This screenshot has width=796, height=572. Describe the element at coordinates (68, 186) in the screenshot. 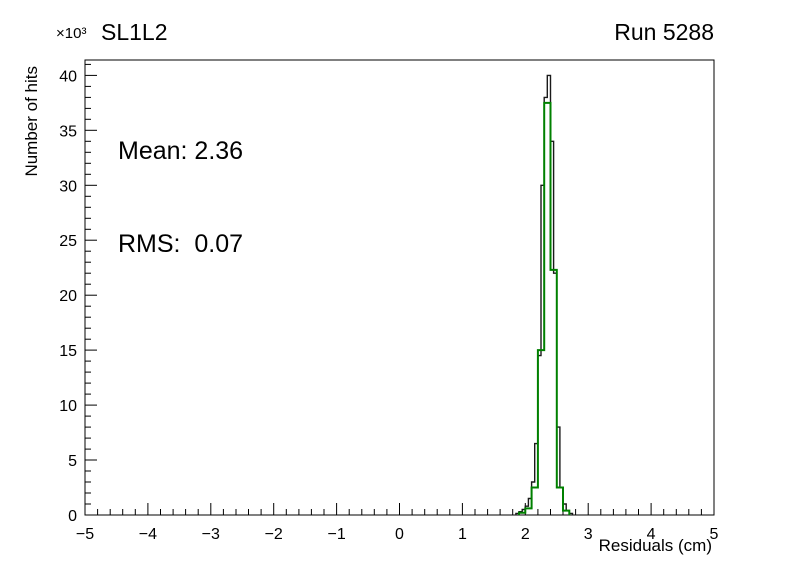

I see `y-tick-label: 30` at that location.